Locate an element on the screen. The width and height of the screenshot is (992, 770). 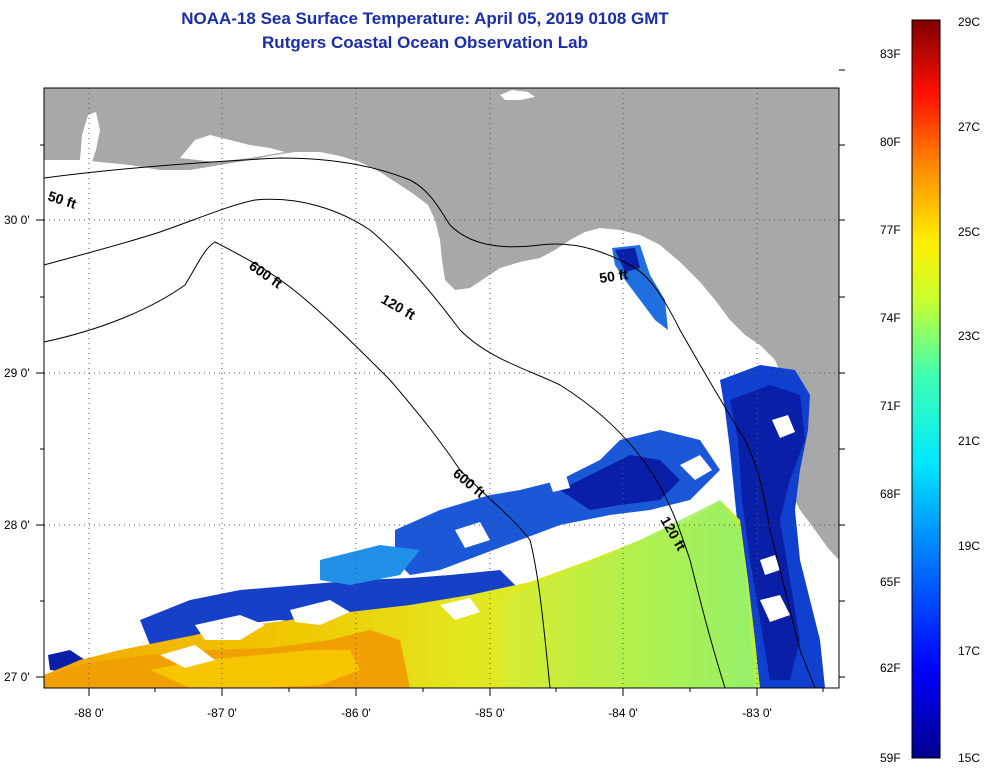
lake-feature is located at coordinates (517, 95).